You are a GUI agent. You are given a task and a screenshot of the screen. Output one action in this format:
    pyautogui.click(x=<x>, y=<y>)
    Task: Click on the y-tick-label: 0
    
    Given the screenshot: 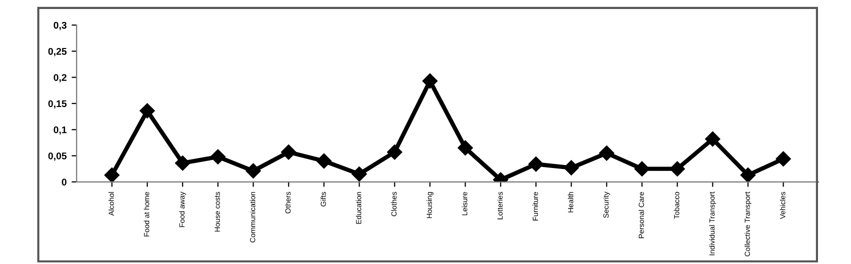 What is the action you would take?
    pyautogui.click(x=64, y=182)
    